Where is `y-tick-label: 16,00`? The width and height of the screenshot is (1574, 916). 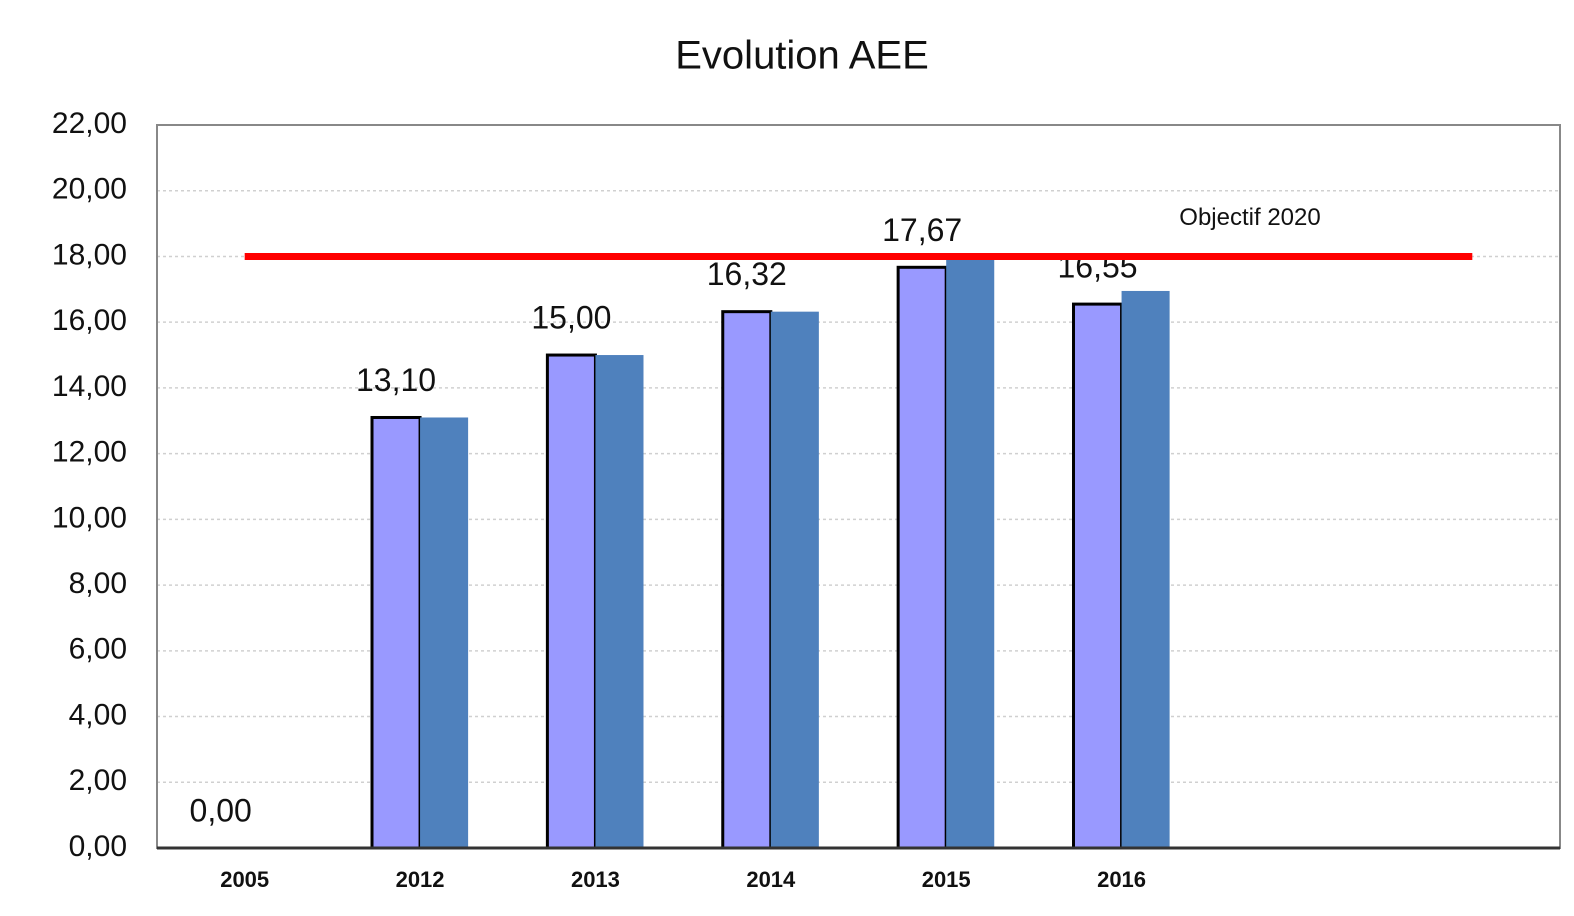
y-tick-label: 16,00 is located at coordinates (89, 320).